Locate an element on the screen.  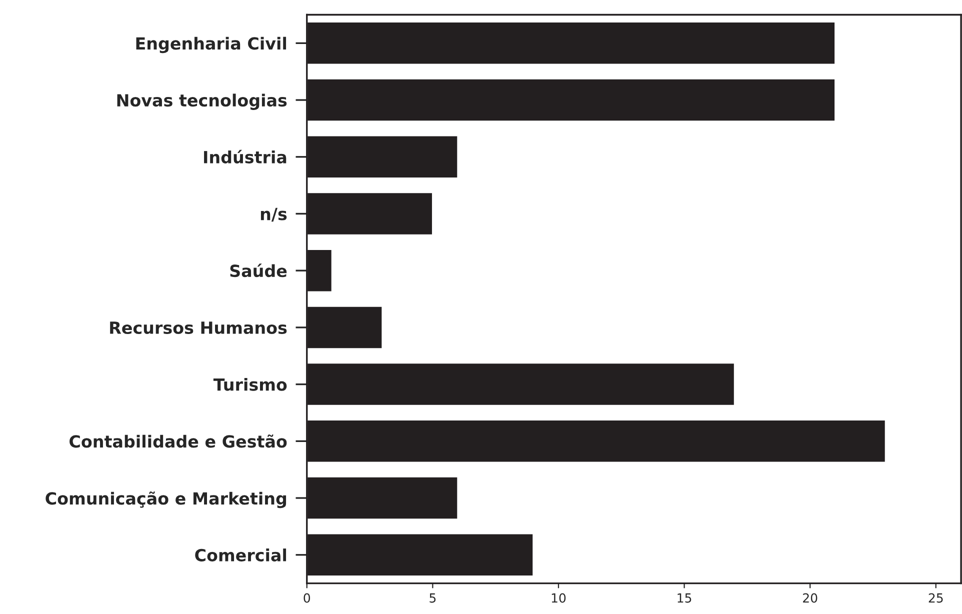
x-tick-label: 15 is located at coordinates (685, 598).